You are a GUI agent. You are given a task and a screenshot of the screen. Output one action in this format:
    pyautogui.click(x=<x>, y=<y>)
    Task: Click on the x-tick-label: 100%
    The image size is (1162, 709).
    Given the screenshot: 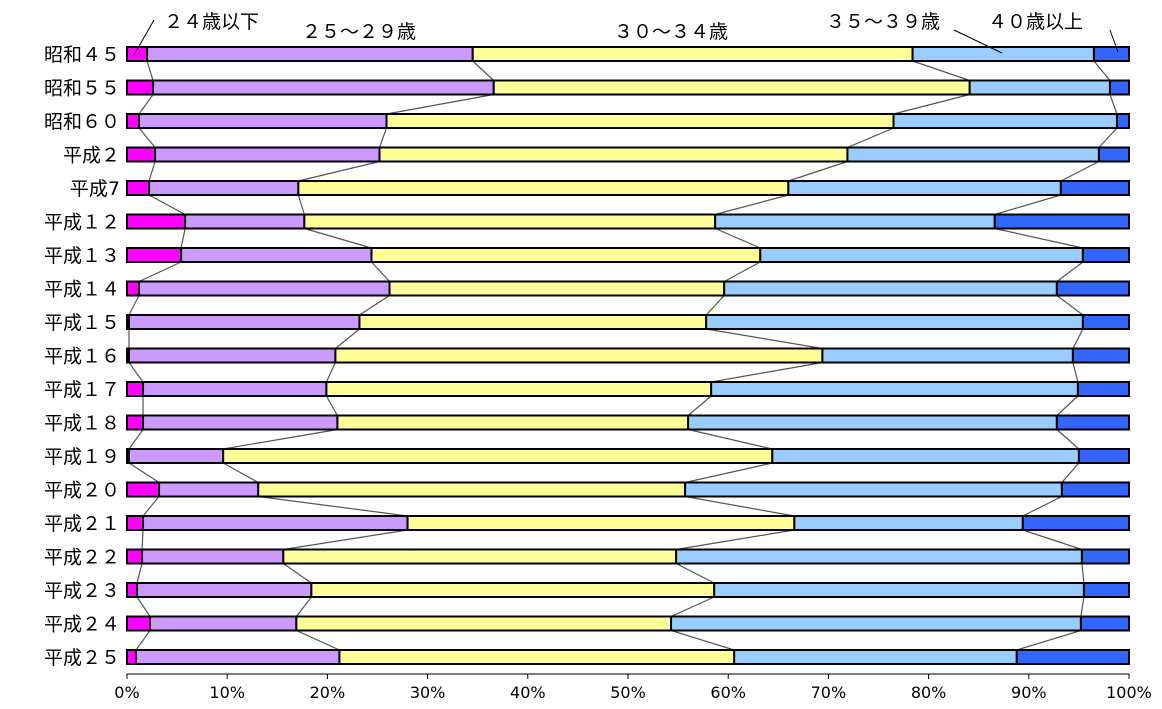 What is the action you would take?
    pyautogui.click(x=1129, y=692)
    